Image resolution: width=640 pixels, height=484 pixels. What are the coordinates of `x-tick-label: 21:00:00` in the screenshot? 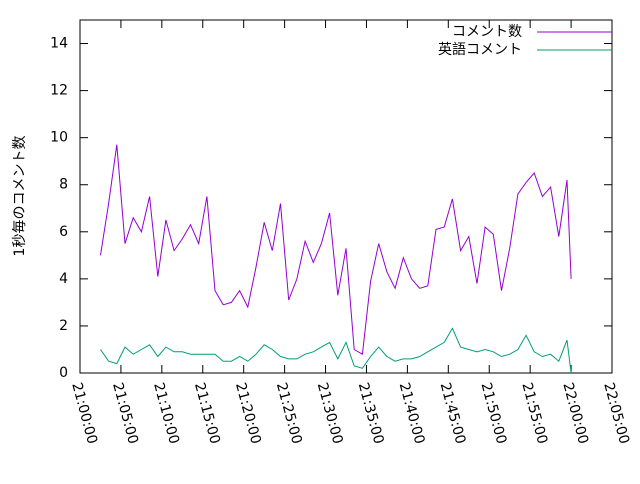 It's located at (84, 413).